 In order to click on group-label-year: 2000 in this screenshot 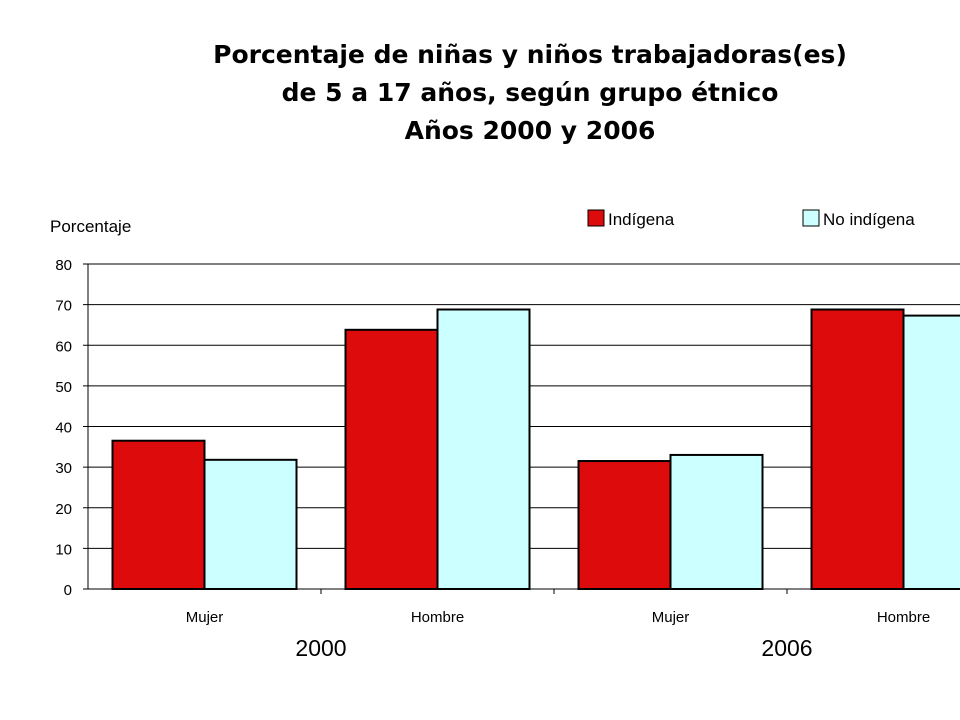, I will do `click(320, 648)`.